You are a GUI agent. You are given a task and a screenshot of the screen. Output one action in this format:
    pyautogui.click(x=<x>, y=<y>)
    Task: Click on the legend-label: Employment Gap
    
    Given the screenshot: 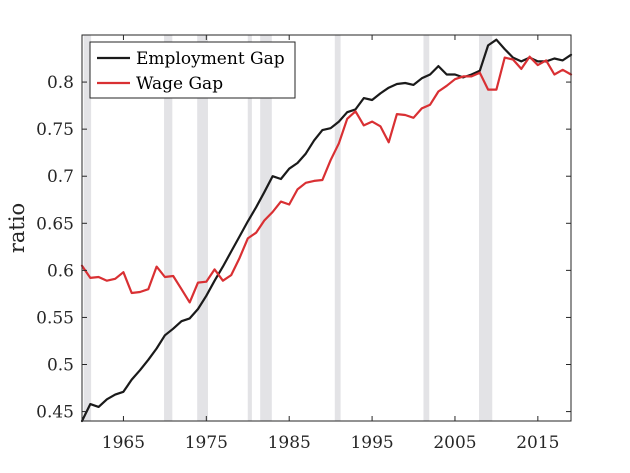 What is the action you would take?
    pyautogui.click(x=210, y=59)
    